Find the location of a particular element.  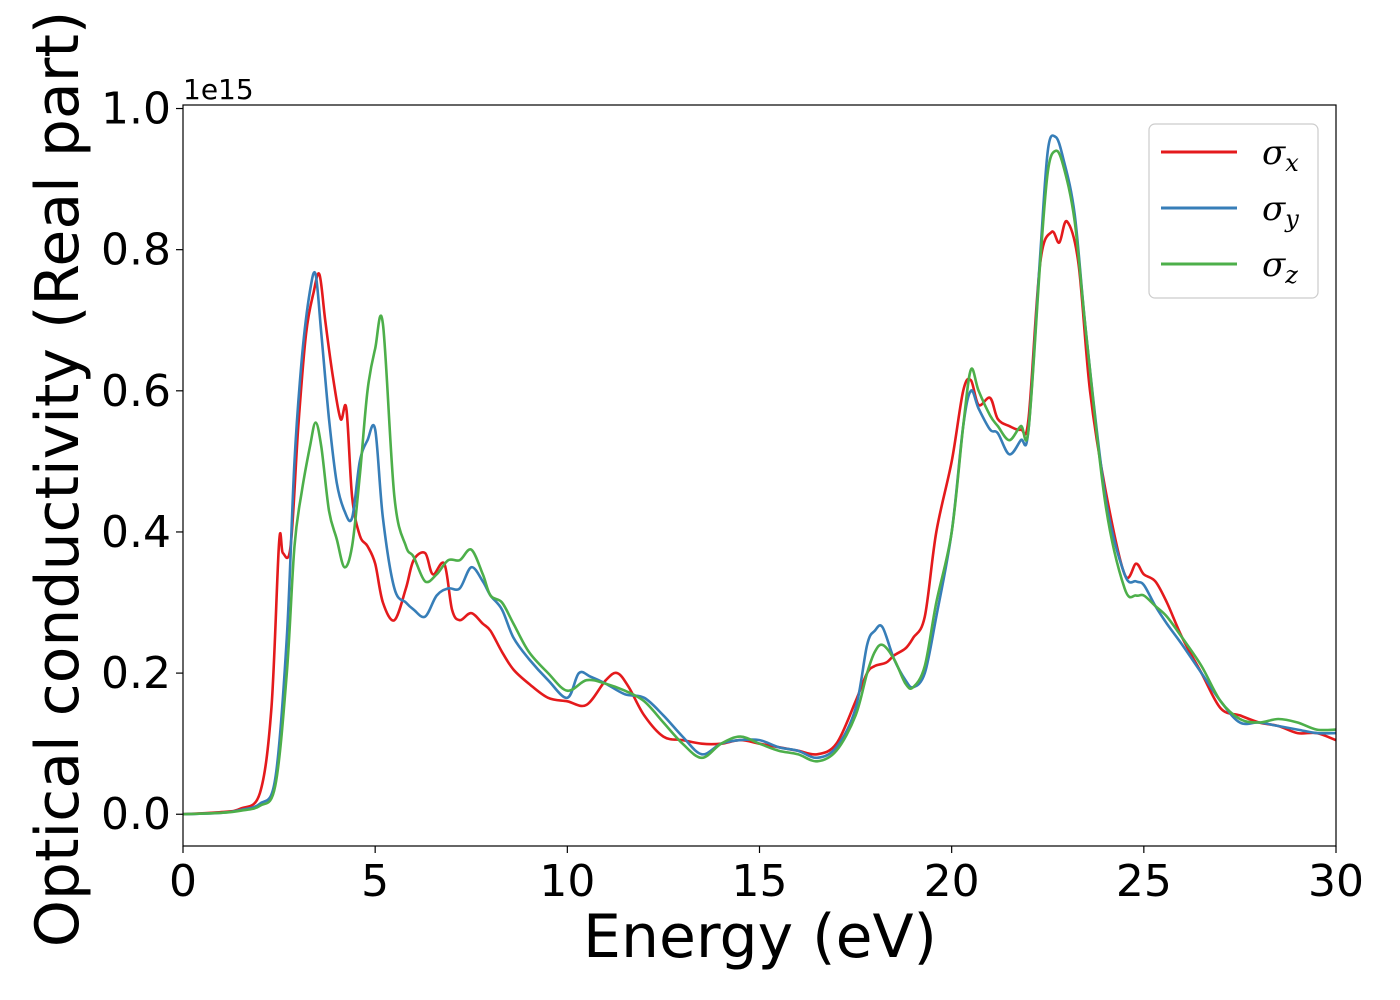

legend-label-sigma-x: σx is located at coordinates (1280, 155).